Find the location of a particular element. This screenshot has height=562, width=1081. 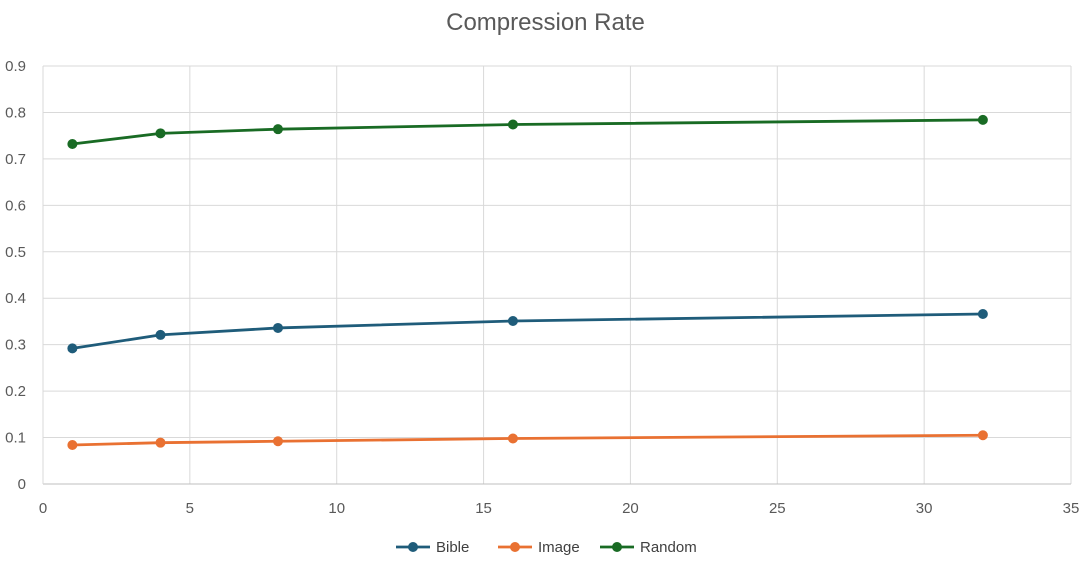

y-tick-label: 0.6 is located at coordinates (15, 205).